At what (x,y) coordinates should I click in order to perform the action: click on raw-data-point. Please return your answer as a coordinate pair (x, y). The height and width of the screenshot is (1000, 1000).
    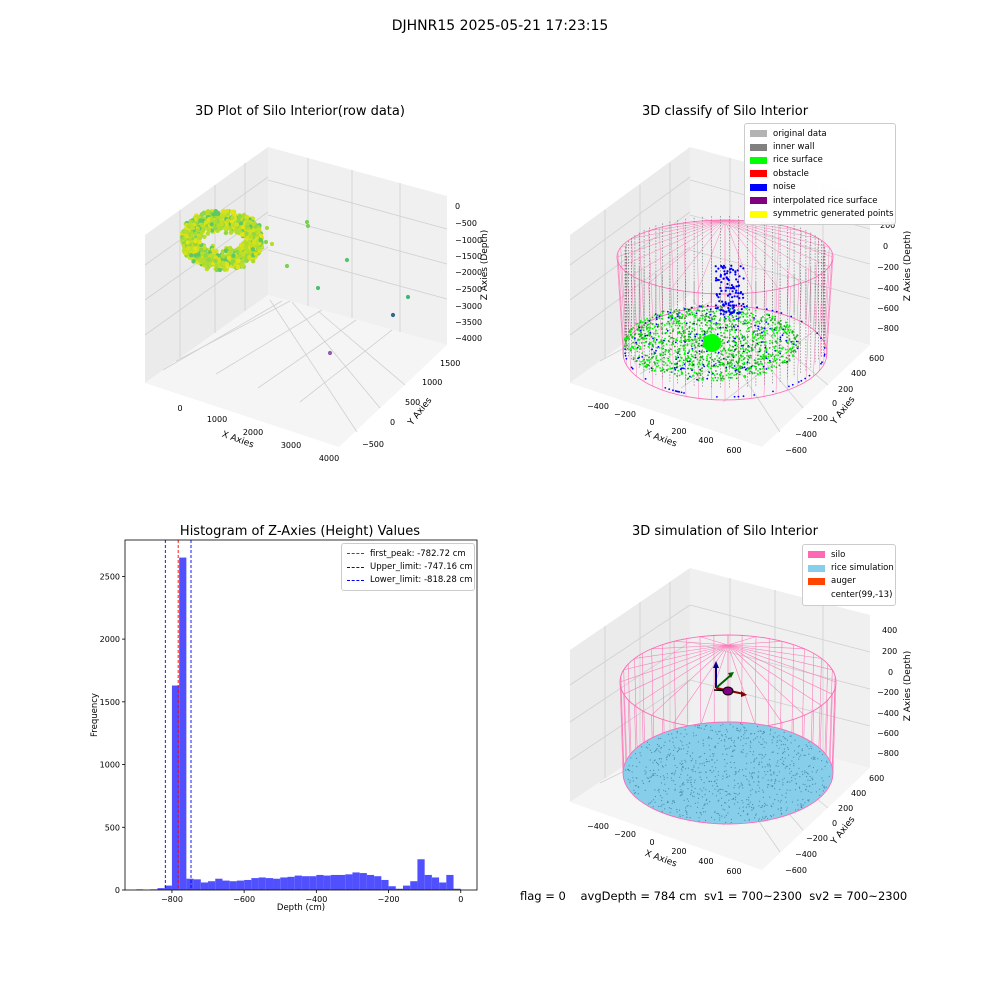
    Looking at the image, I should click on (209, 230).